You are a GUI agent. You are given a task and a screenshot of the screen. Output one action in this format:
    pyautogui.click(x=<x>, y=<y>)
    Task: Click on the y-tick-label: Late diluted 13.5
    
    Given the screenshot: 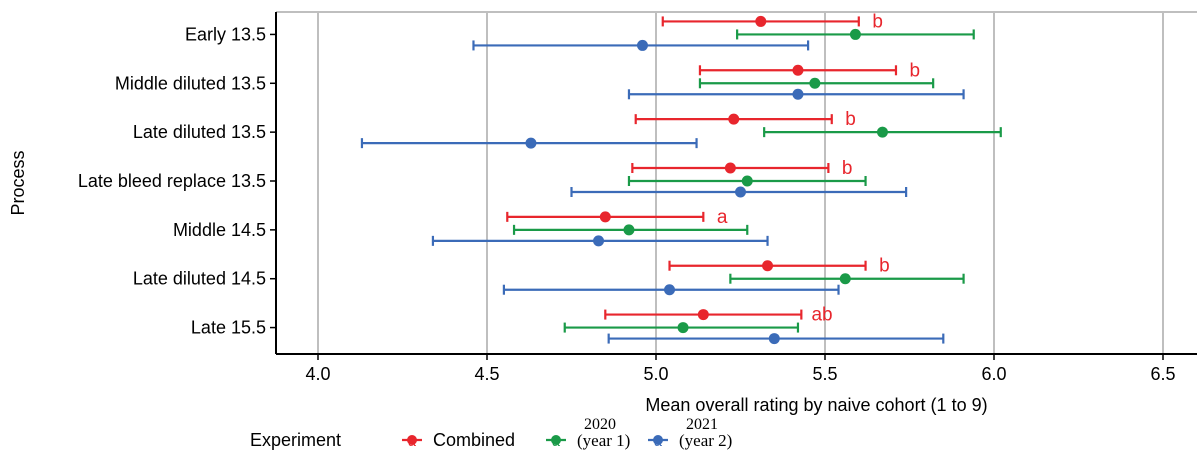 What is the action you would take?
    pyautogui.click(x=199, y=132)
    